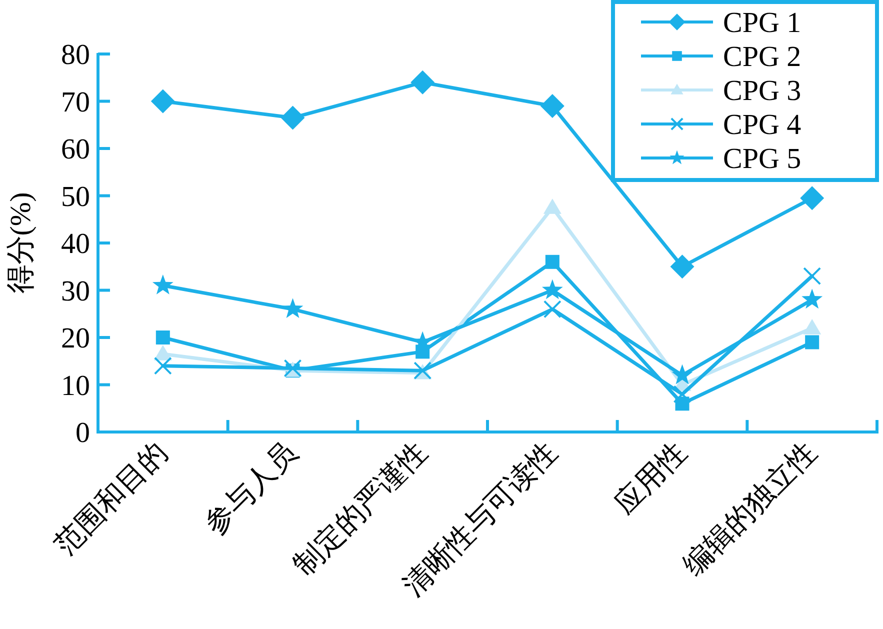 This screenshot has width=883, height=629. I want to click on y-tick-label: 40, so click(75, 244).